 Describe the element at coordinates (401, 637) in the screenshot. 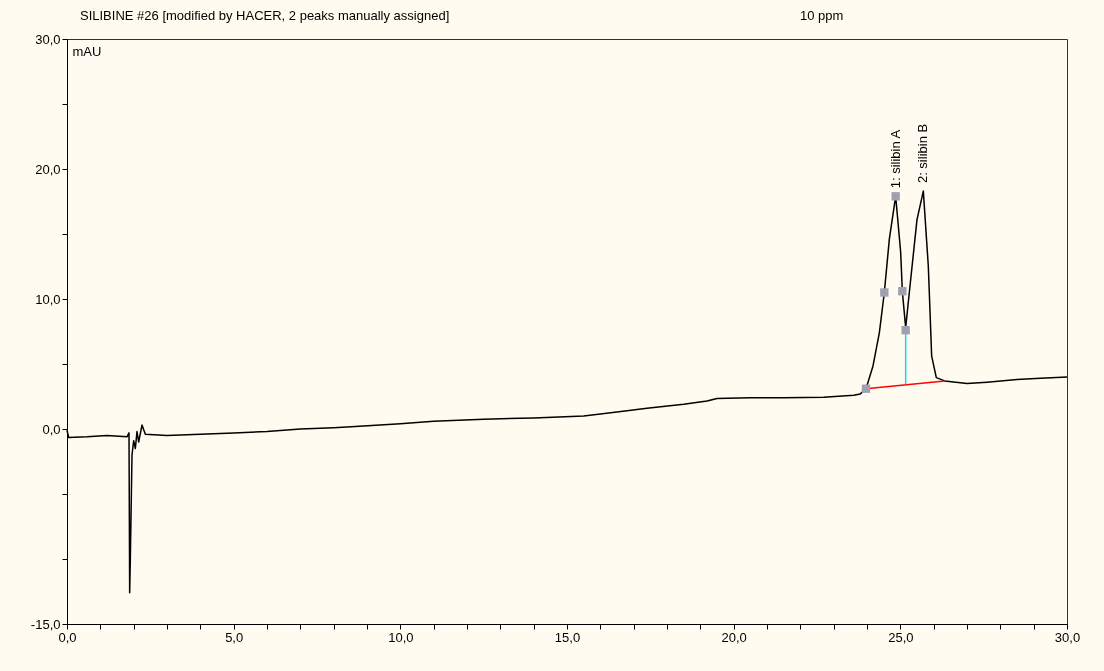

I see `x-tick-label: 10,0` at that location.